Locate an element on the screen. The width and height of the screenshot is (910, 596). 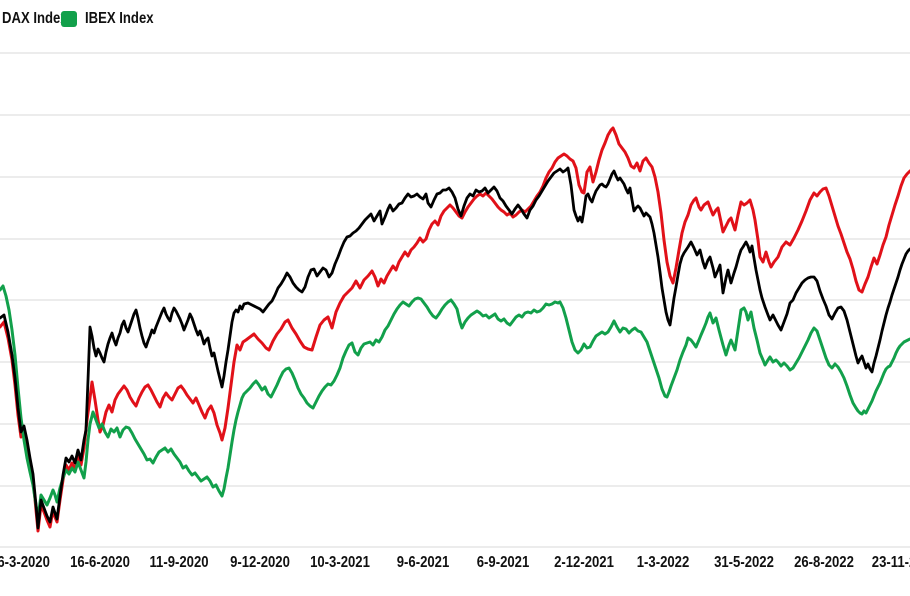
ibex-legend-swatch is located at coordinates (69, 19).